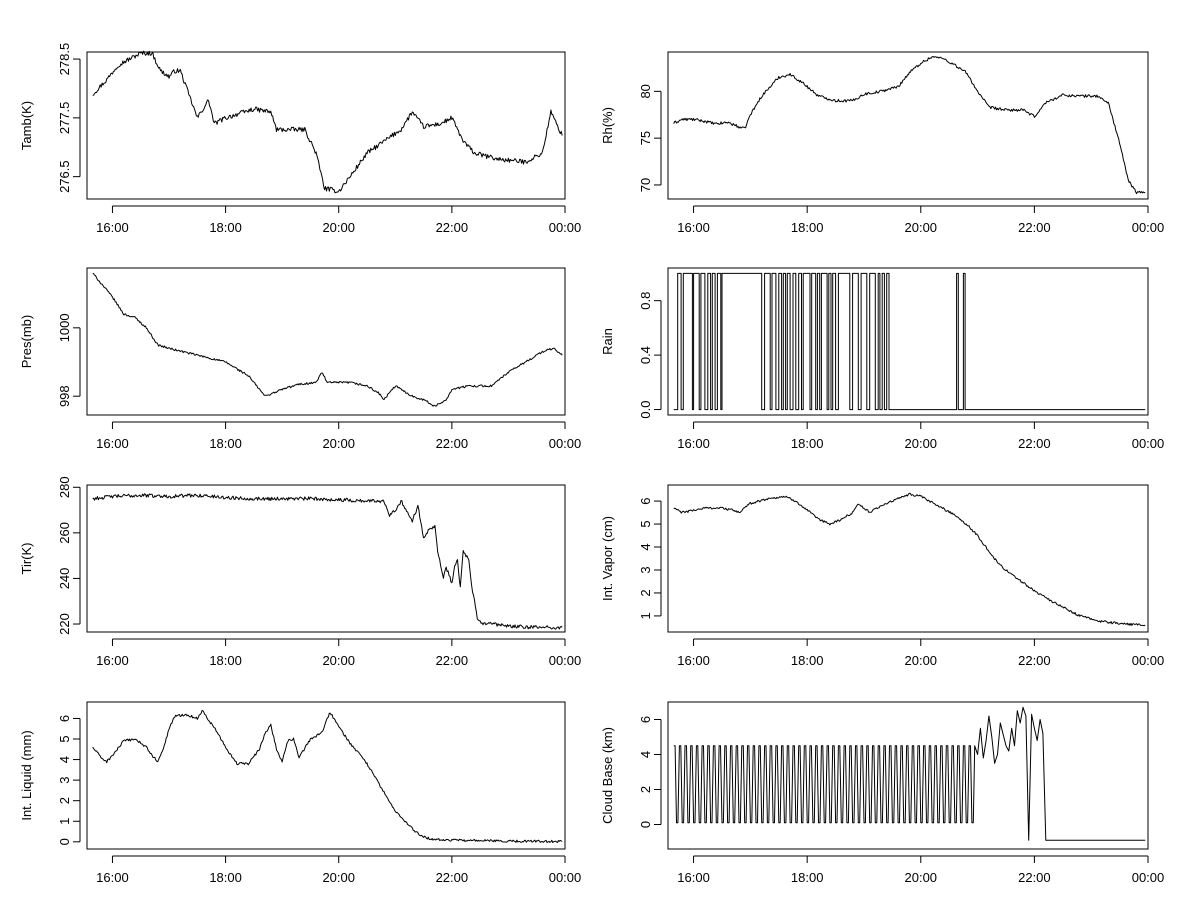 Image resolution: width=1200 pixels, height=900 pixels. I want to click on y-axis-label: Rain, so click(607, 341).